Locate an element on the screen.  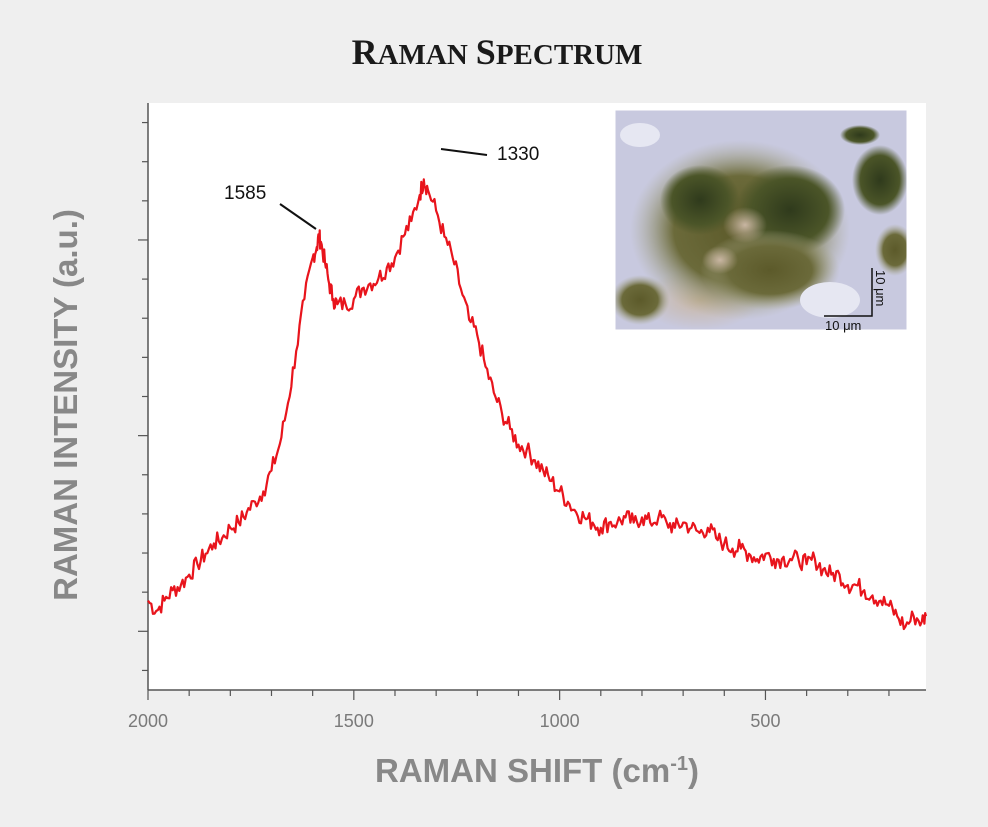
x-axis-tick-labels: 2000 1500 1000 500 is located at coordinates (454, 721).